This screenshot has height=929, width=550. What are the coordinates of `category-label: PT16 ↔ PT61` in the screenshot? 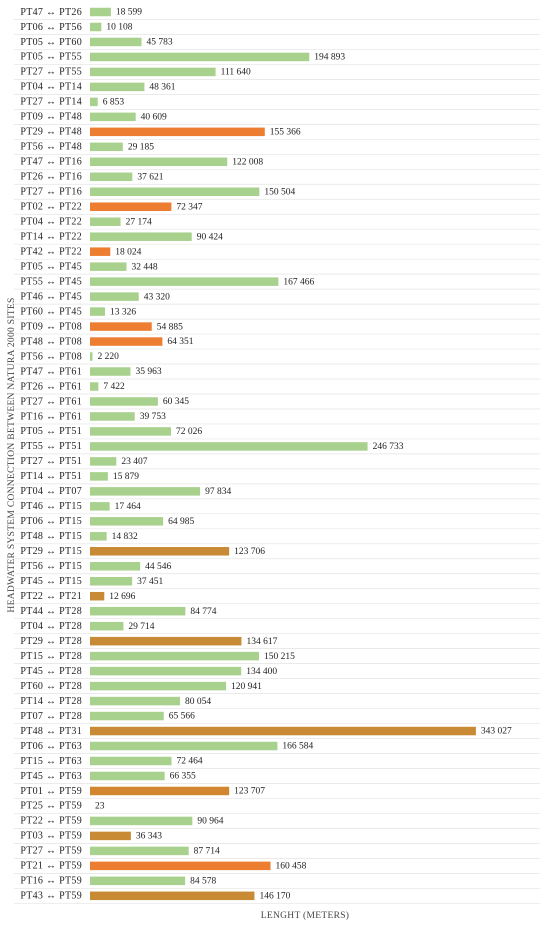 It's located at (51, 416).